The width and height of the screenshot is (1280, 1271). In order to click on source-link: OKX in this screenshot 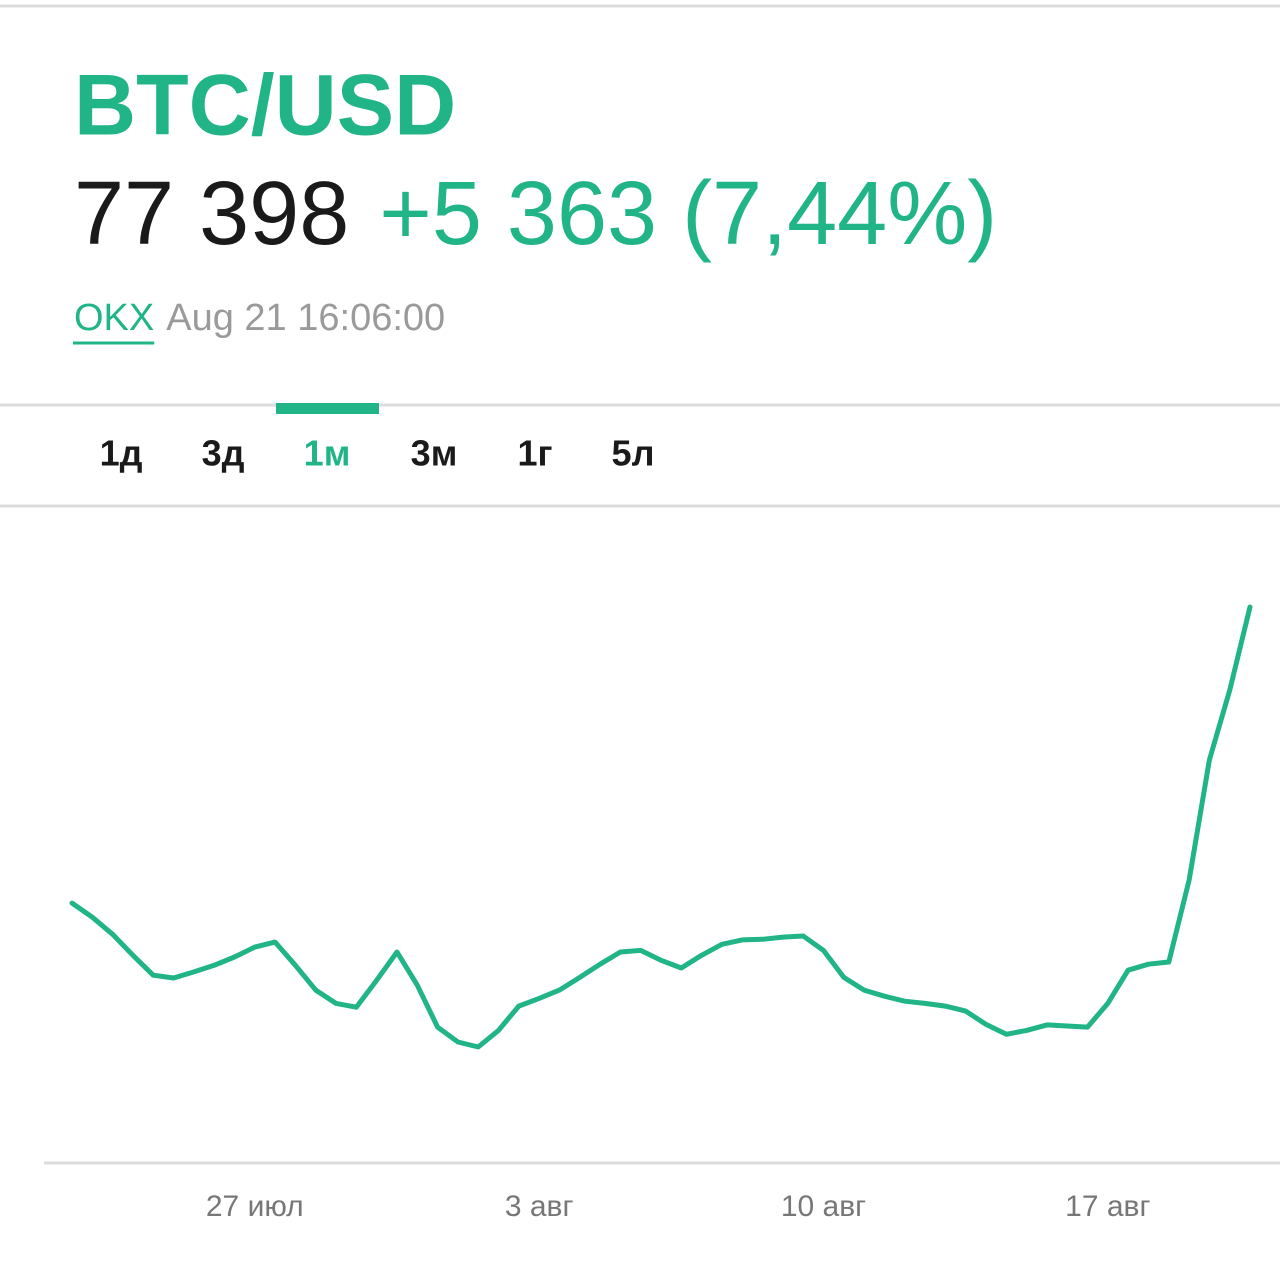, I will do `click(114, 318)`.